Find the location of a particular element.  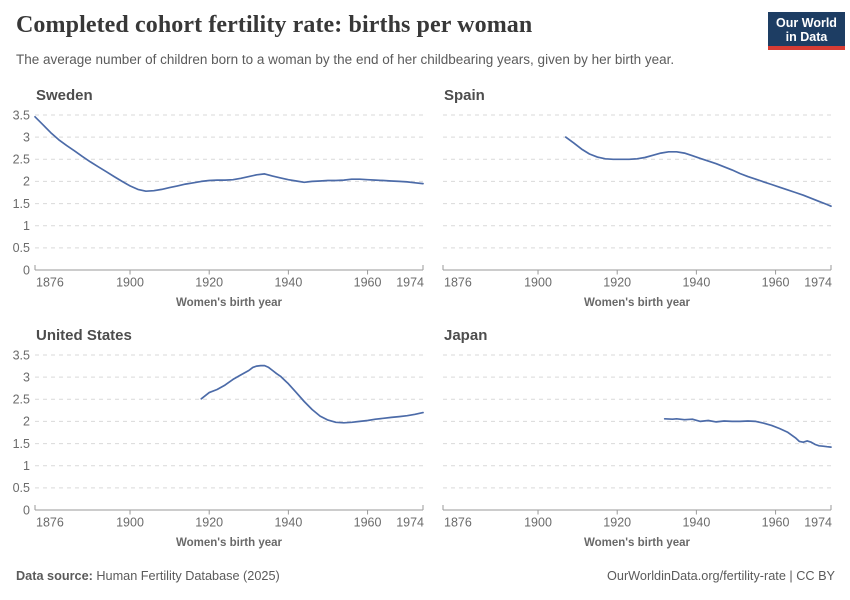

facet-title: Japan is located at coordinates (465, 335).